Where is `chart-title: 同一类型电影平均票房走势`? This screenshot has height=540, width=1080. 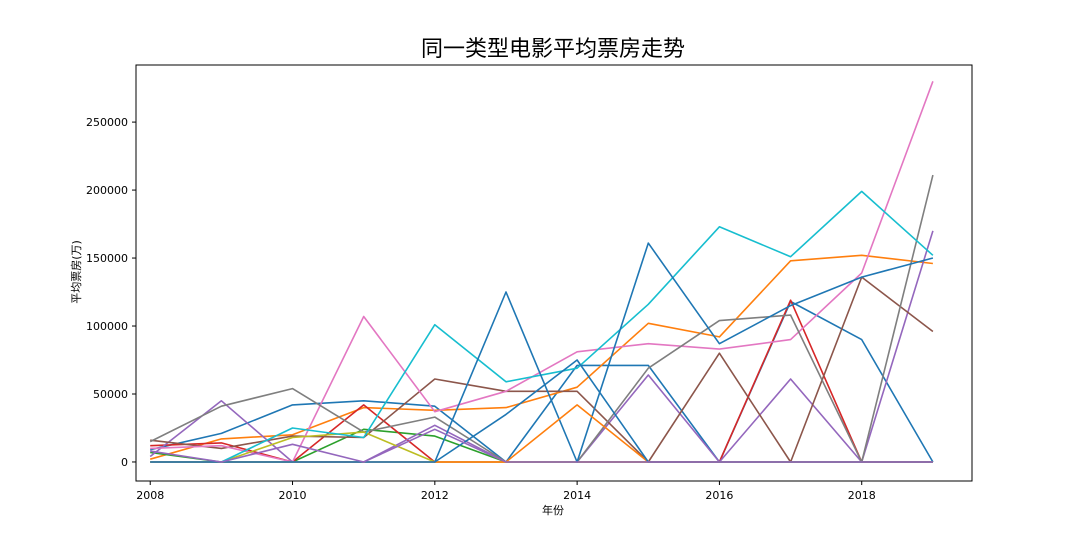
chart-title: 同一类型电影平均票房走势 is located at coordinates (553, 49).